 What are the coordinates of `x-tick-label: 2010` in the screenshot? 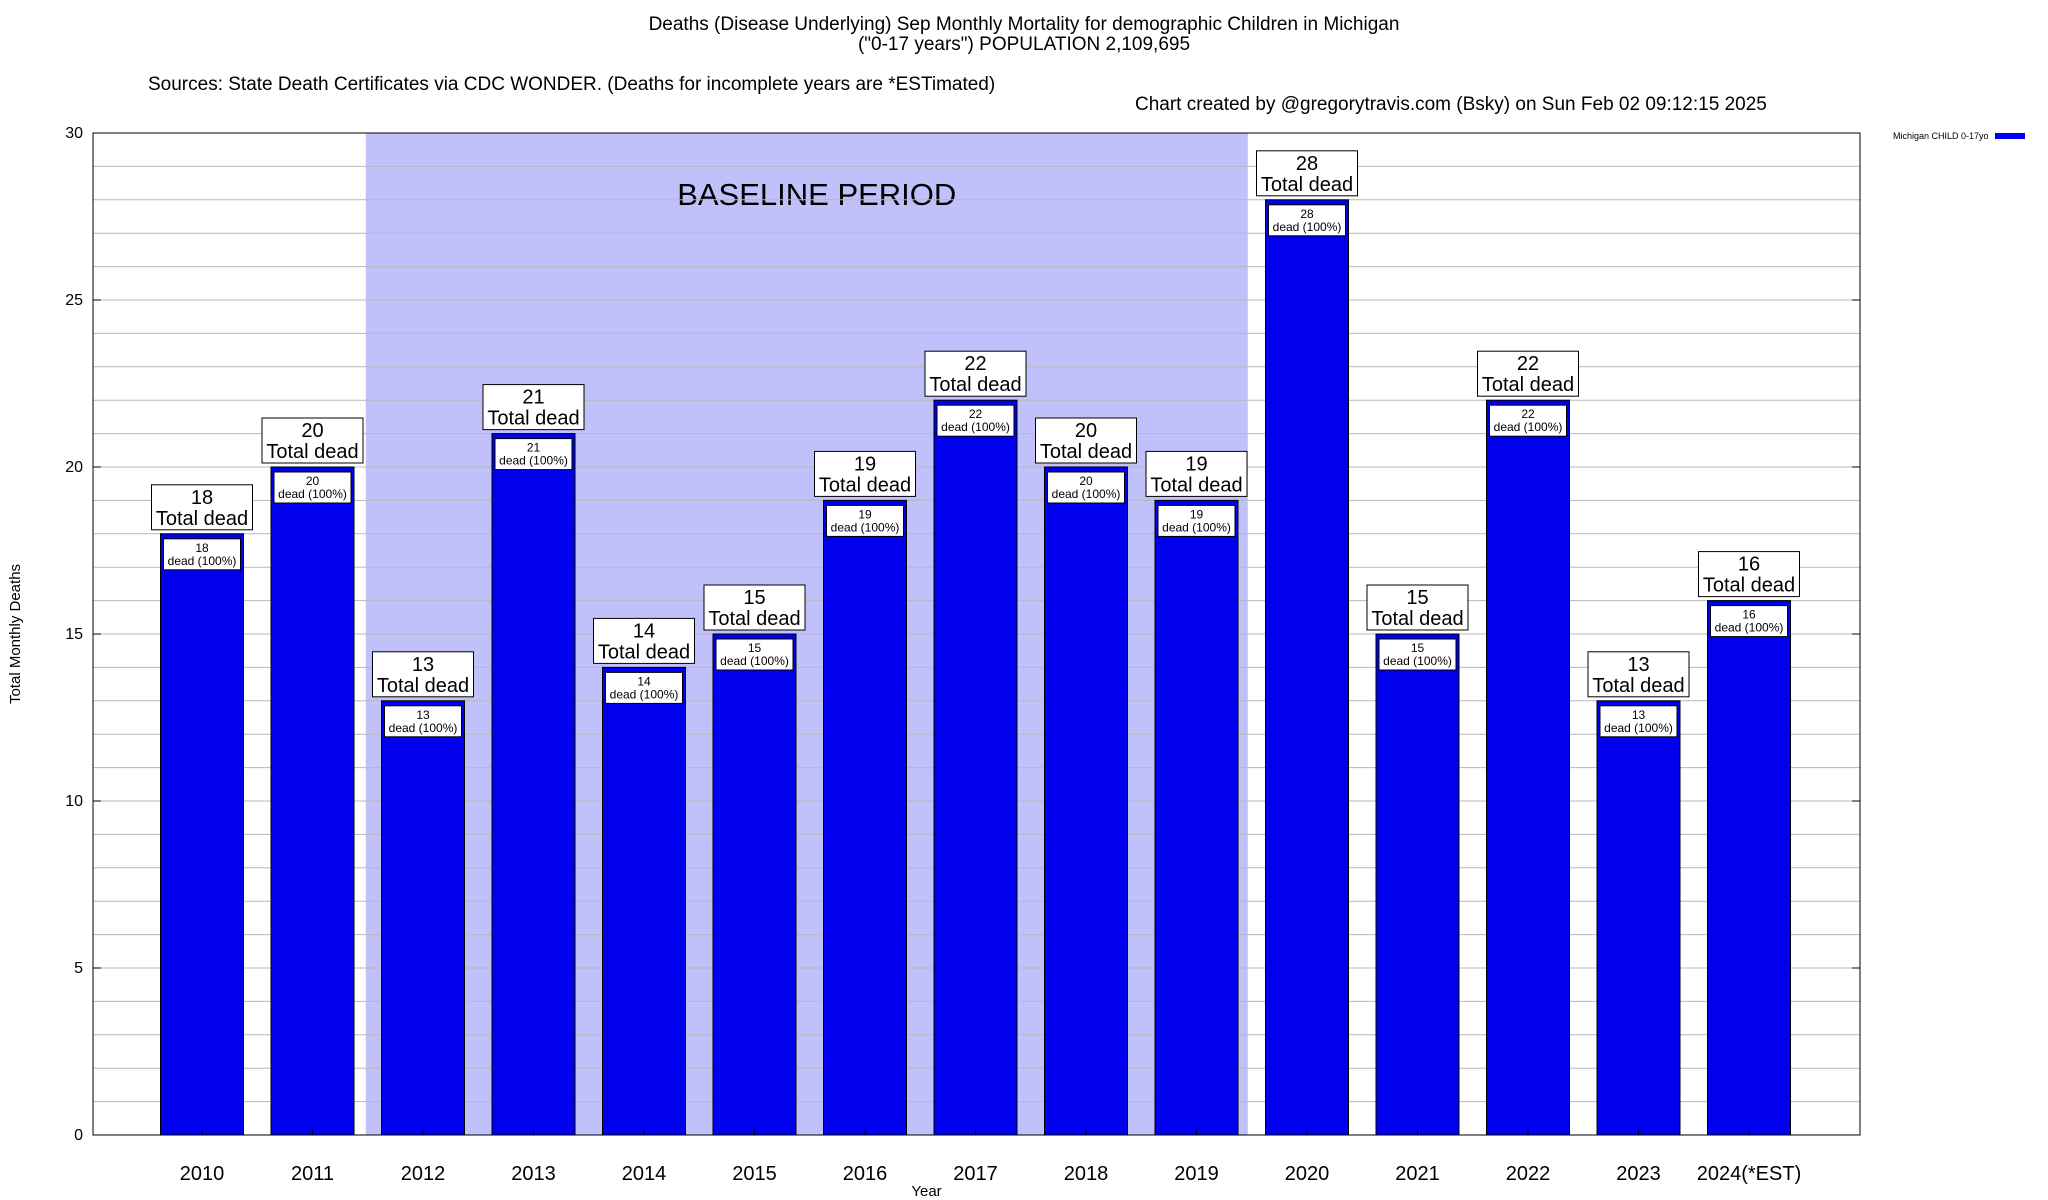 It's located at (202, 1174).